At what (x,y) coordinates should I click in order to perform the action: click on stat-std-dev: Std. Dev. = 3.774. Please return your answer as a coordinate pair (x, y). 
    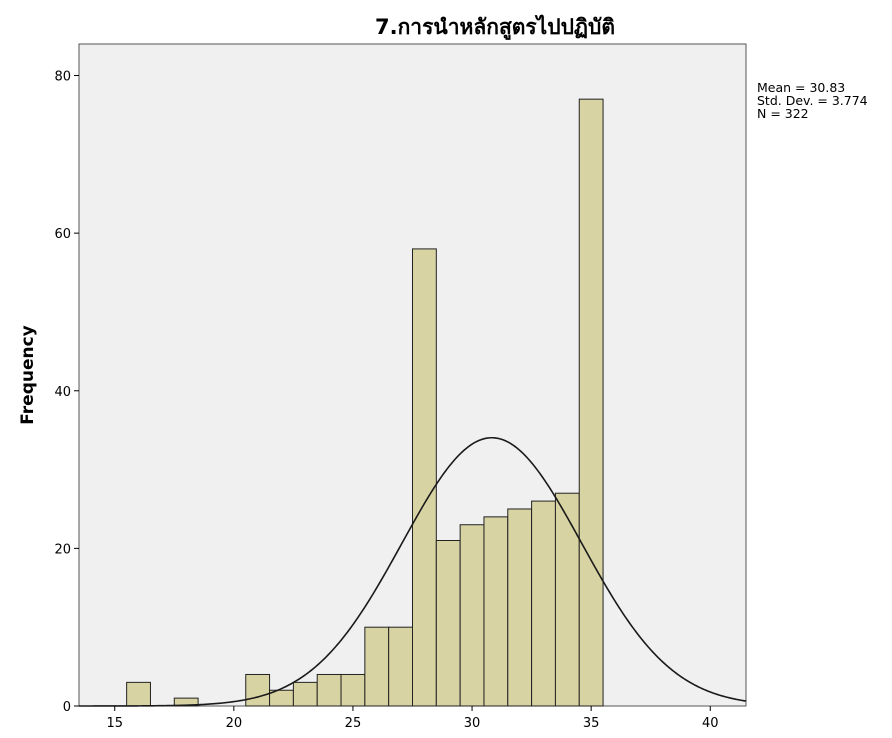
    Looking at the image, I should click on (812, 100).